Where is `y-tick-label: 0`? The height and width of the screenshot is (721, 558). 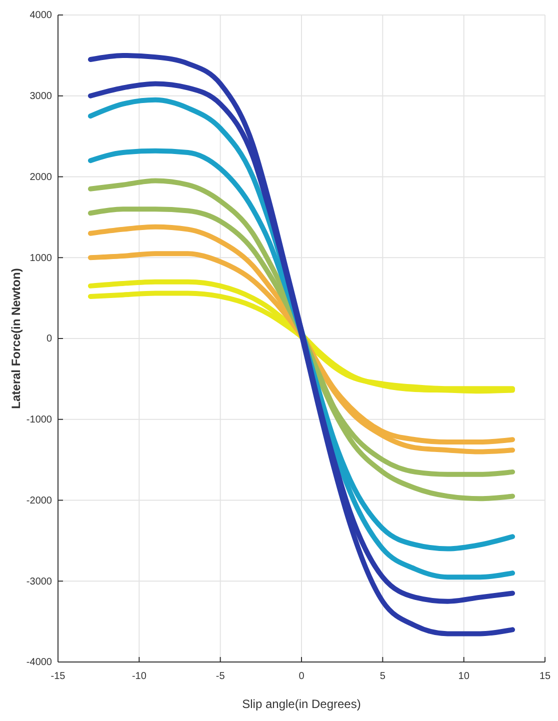 y-tick-label: 0 is located at coordinates (49, 339).